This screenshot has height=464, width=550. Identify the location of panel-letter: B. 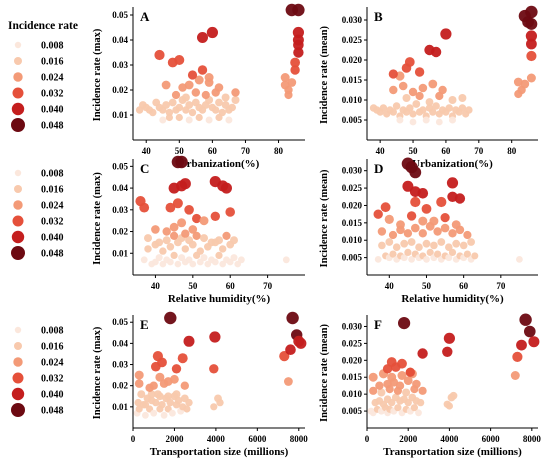
(378, 16).